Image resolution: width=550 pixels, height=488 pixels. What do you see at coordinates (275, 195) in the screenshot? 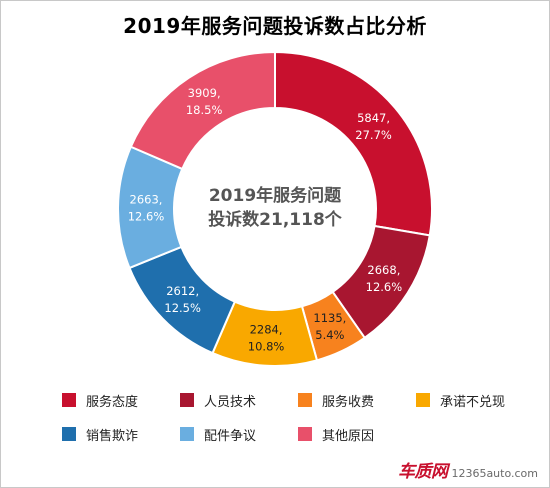
I see `center-label-line1: 2019年服务问题` at bounding box center [275, 195].